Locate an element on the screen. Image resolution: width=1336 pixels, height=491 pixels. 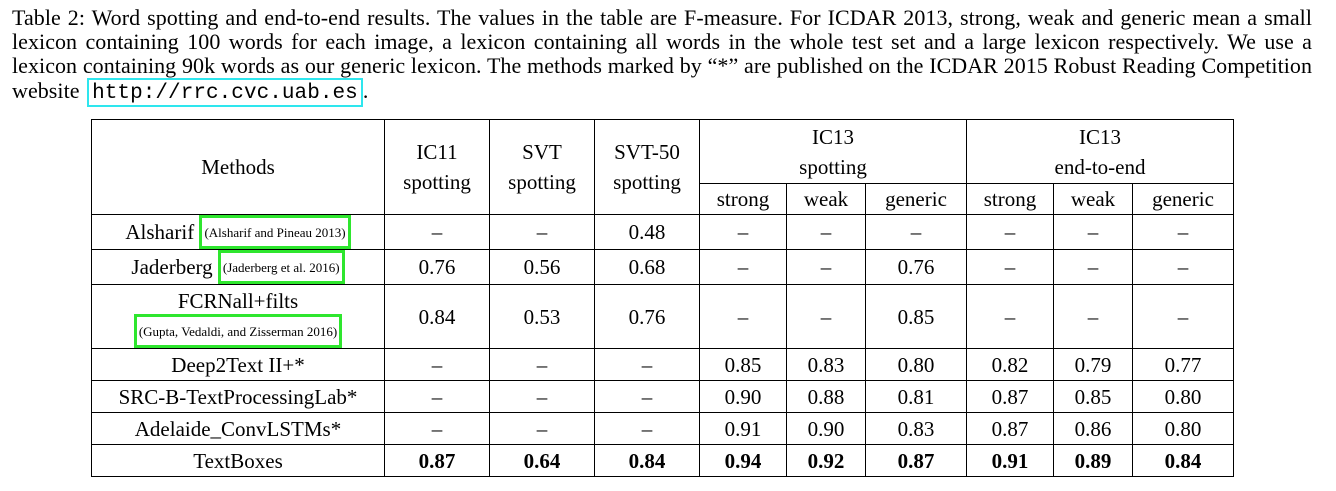
method-name: Adelaide_ConvLSTMs* is located at coordinates (238, 428).